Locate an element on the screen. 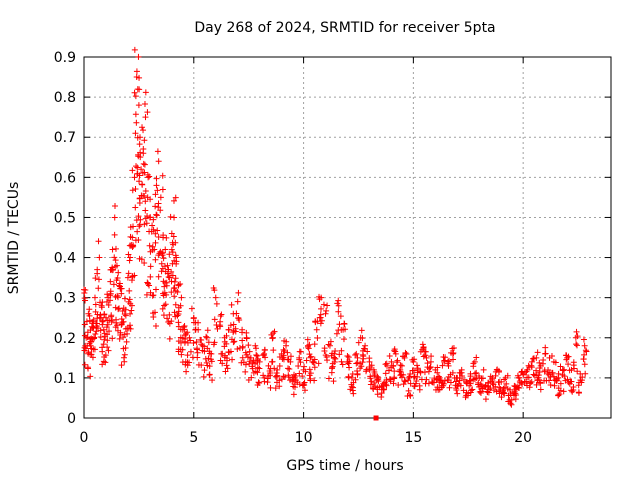  y-tick-label: 0 is located at coordinates (71, 419).